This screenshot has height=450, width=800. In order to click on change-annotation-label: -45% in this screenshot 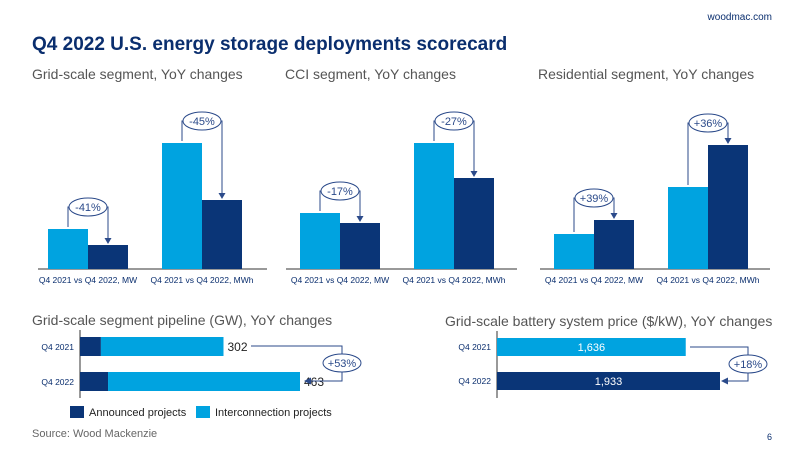, I will do `click(202, 122)`.